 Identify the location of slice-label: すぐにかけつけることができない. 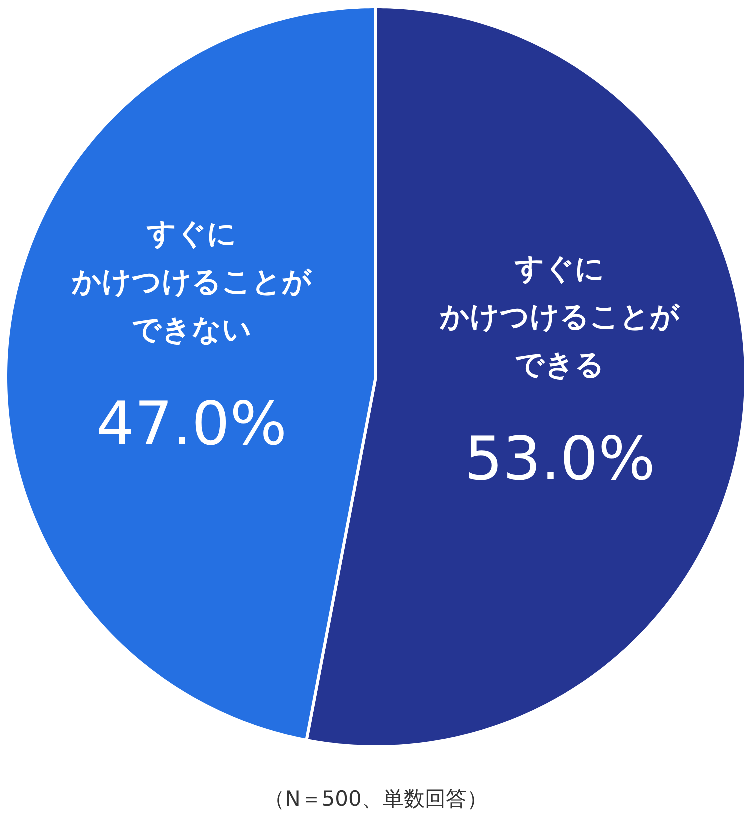
(191, 281).